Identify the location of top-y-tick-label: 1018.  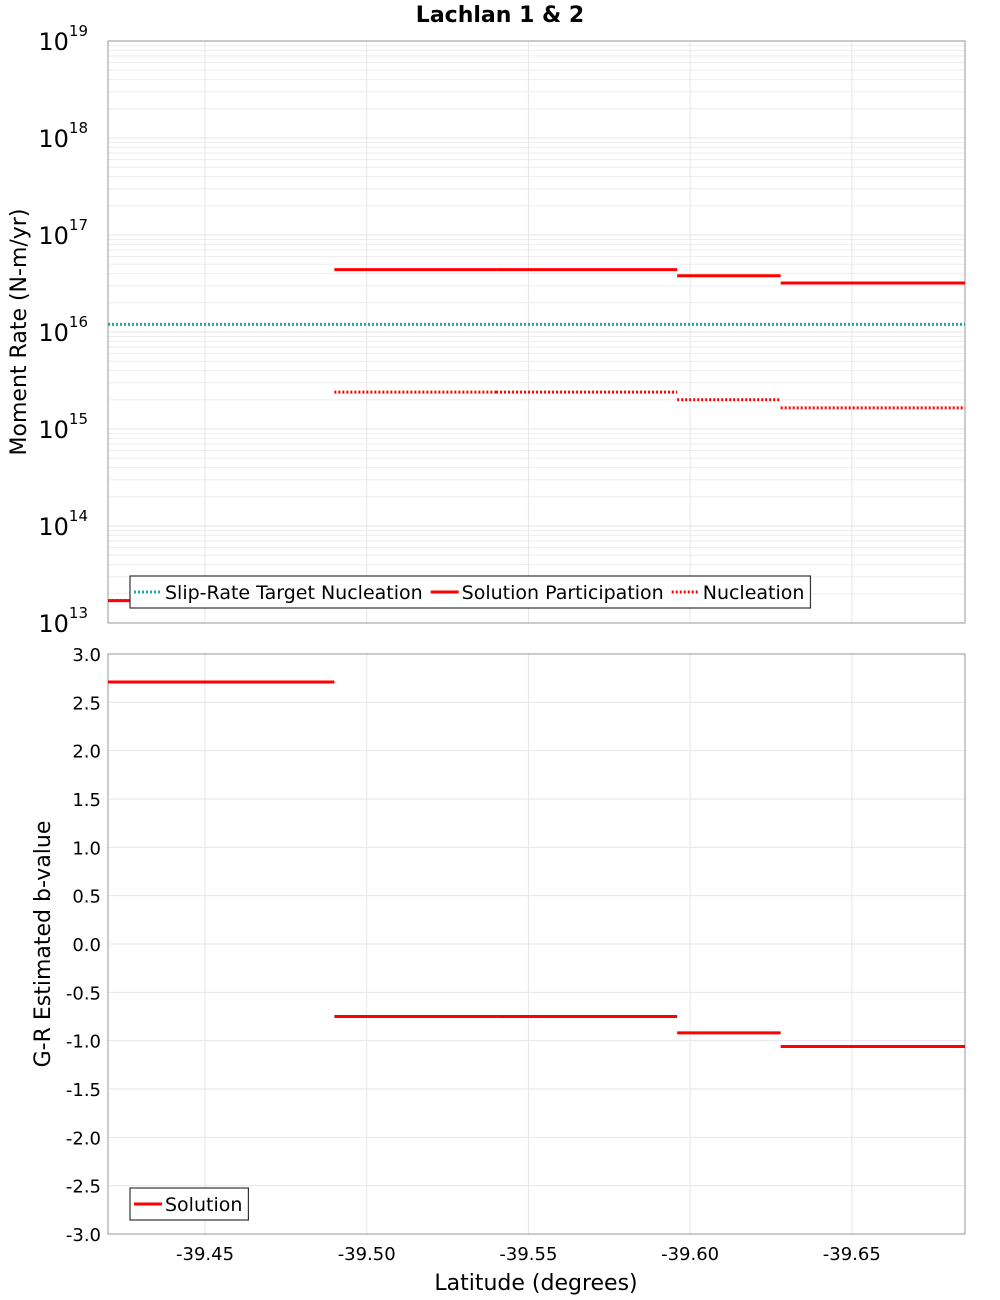
(63, 136).